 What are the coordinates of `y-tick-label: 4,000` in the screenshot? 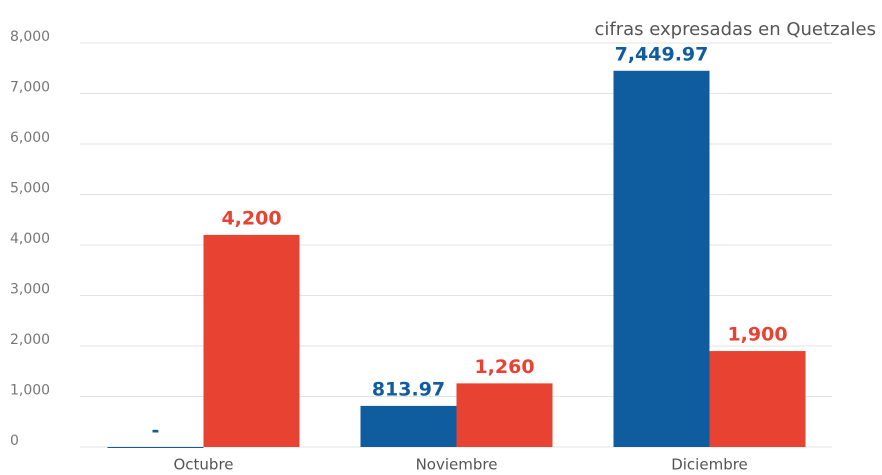 It's located at (30, 239).